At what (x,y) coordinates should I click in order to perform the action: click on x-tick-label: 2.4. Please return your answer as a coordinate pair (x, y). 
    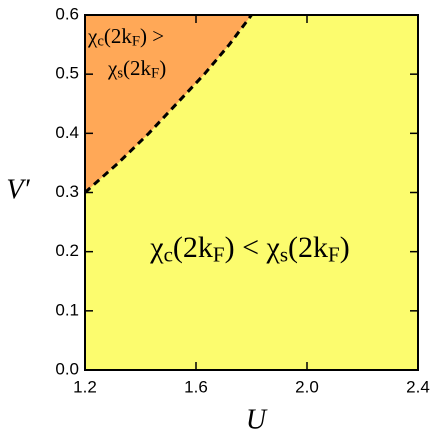
    Looking at the image, I should click on (418, 386).